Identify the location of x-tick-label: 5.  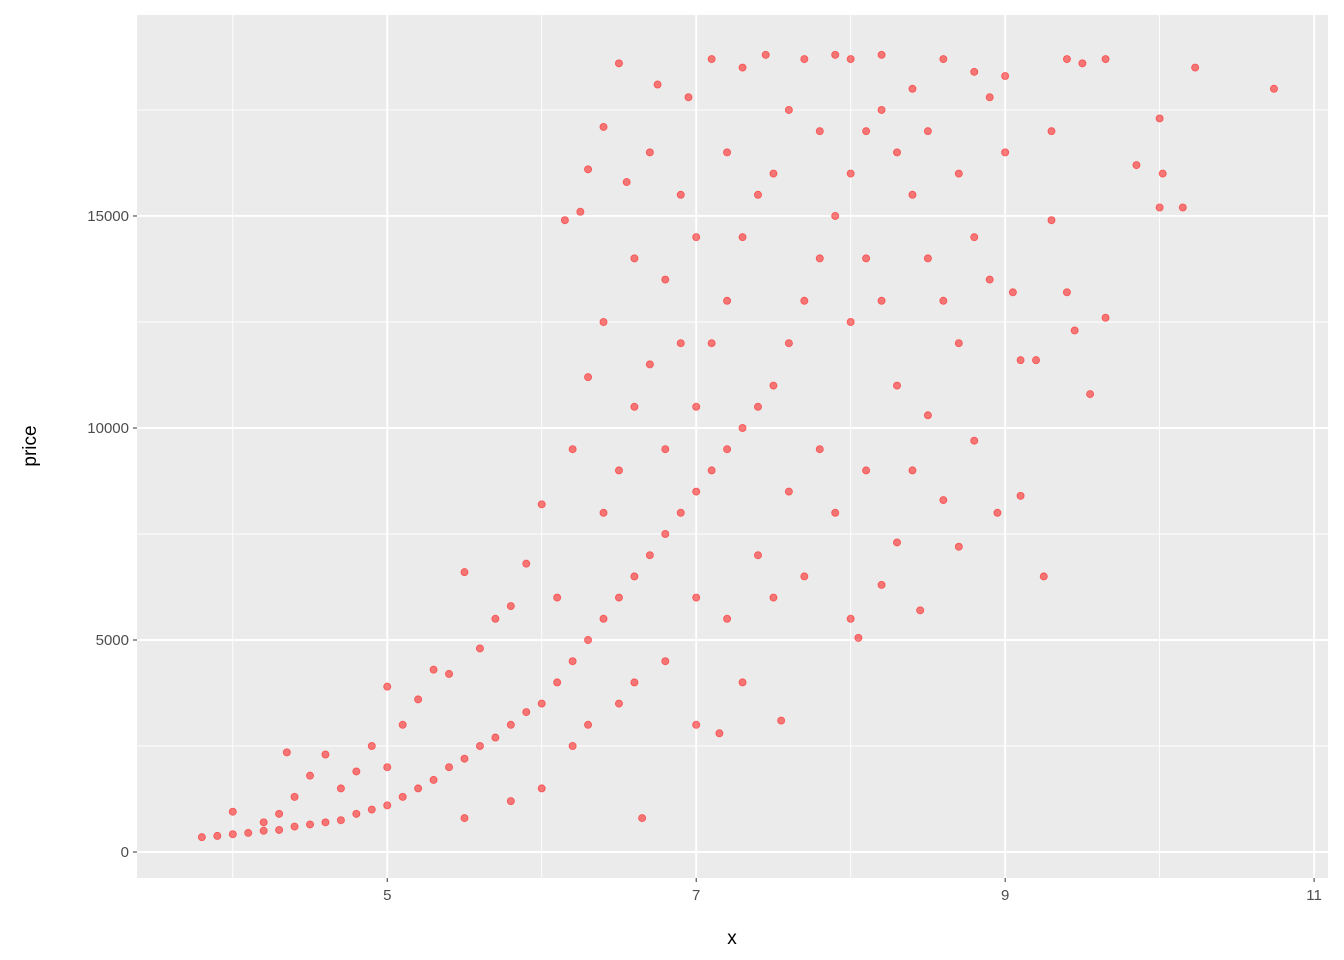
(387, 895).